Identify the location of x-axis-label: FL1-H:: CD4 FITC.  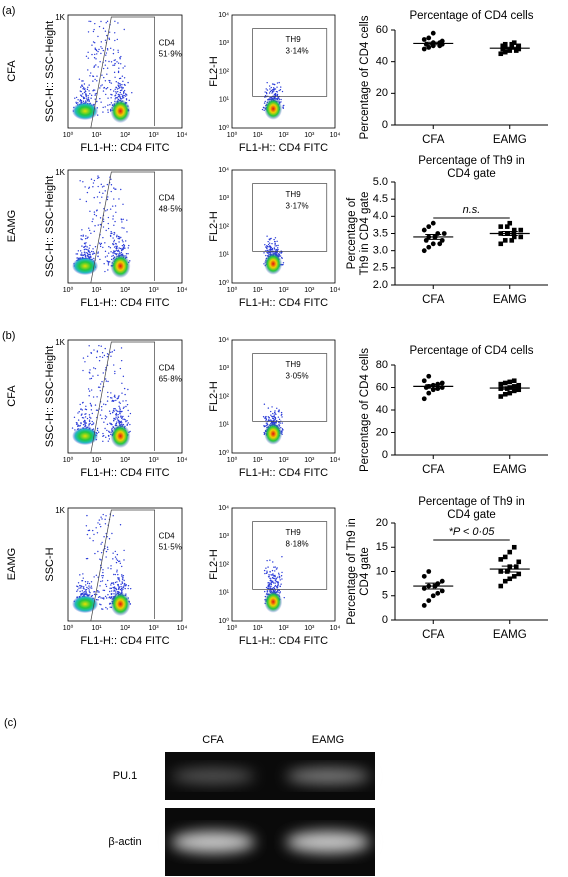
(124, 148).